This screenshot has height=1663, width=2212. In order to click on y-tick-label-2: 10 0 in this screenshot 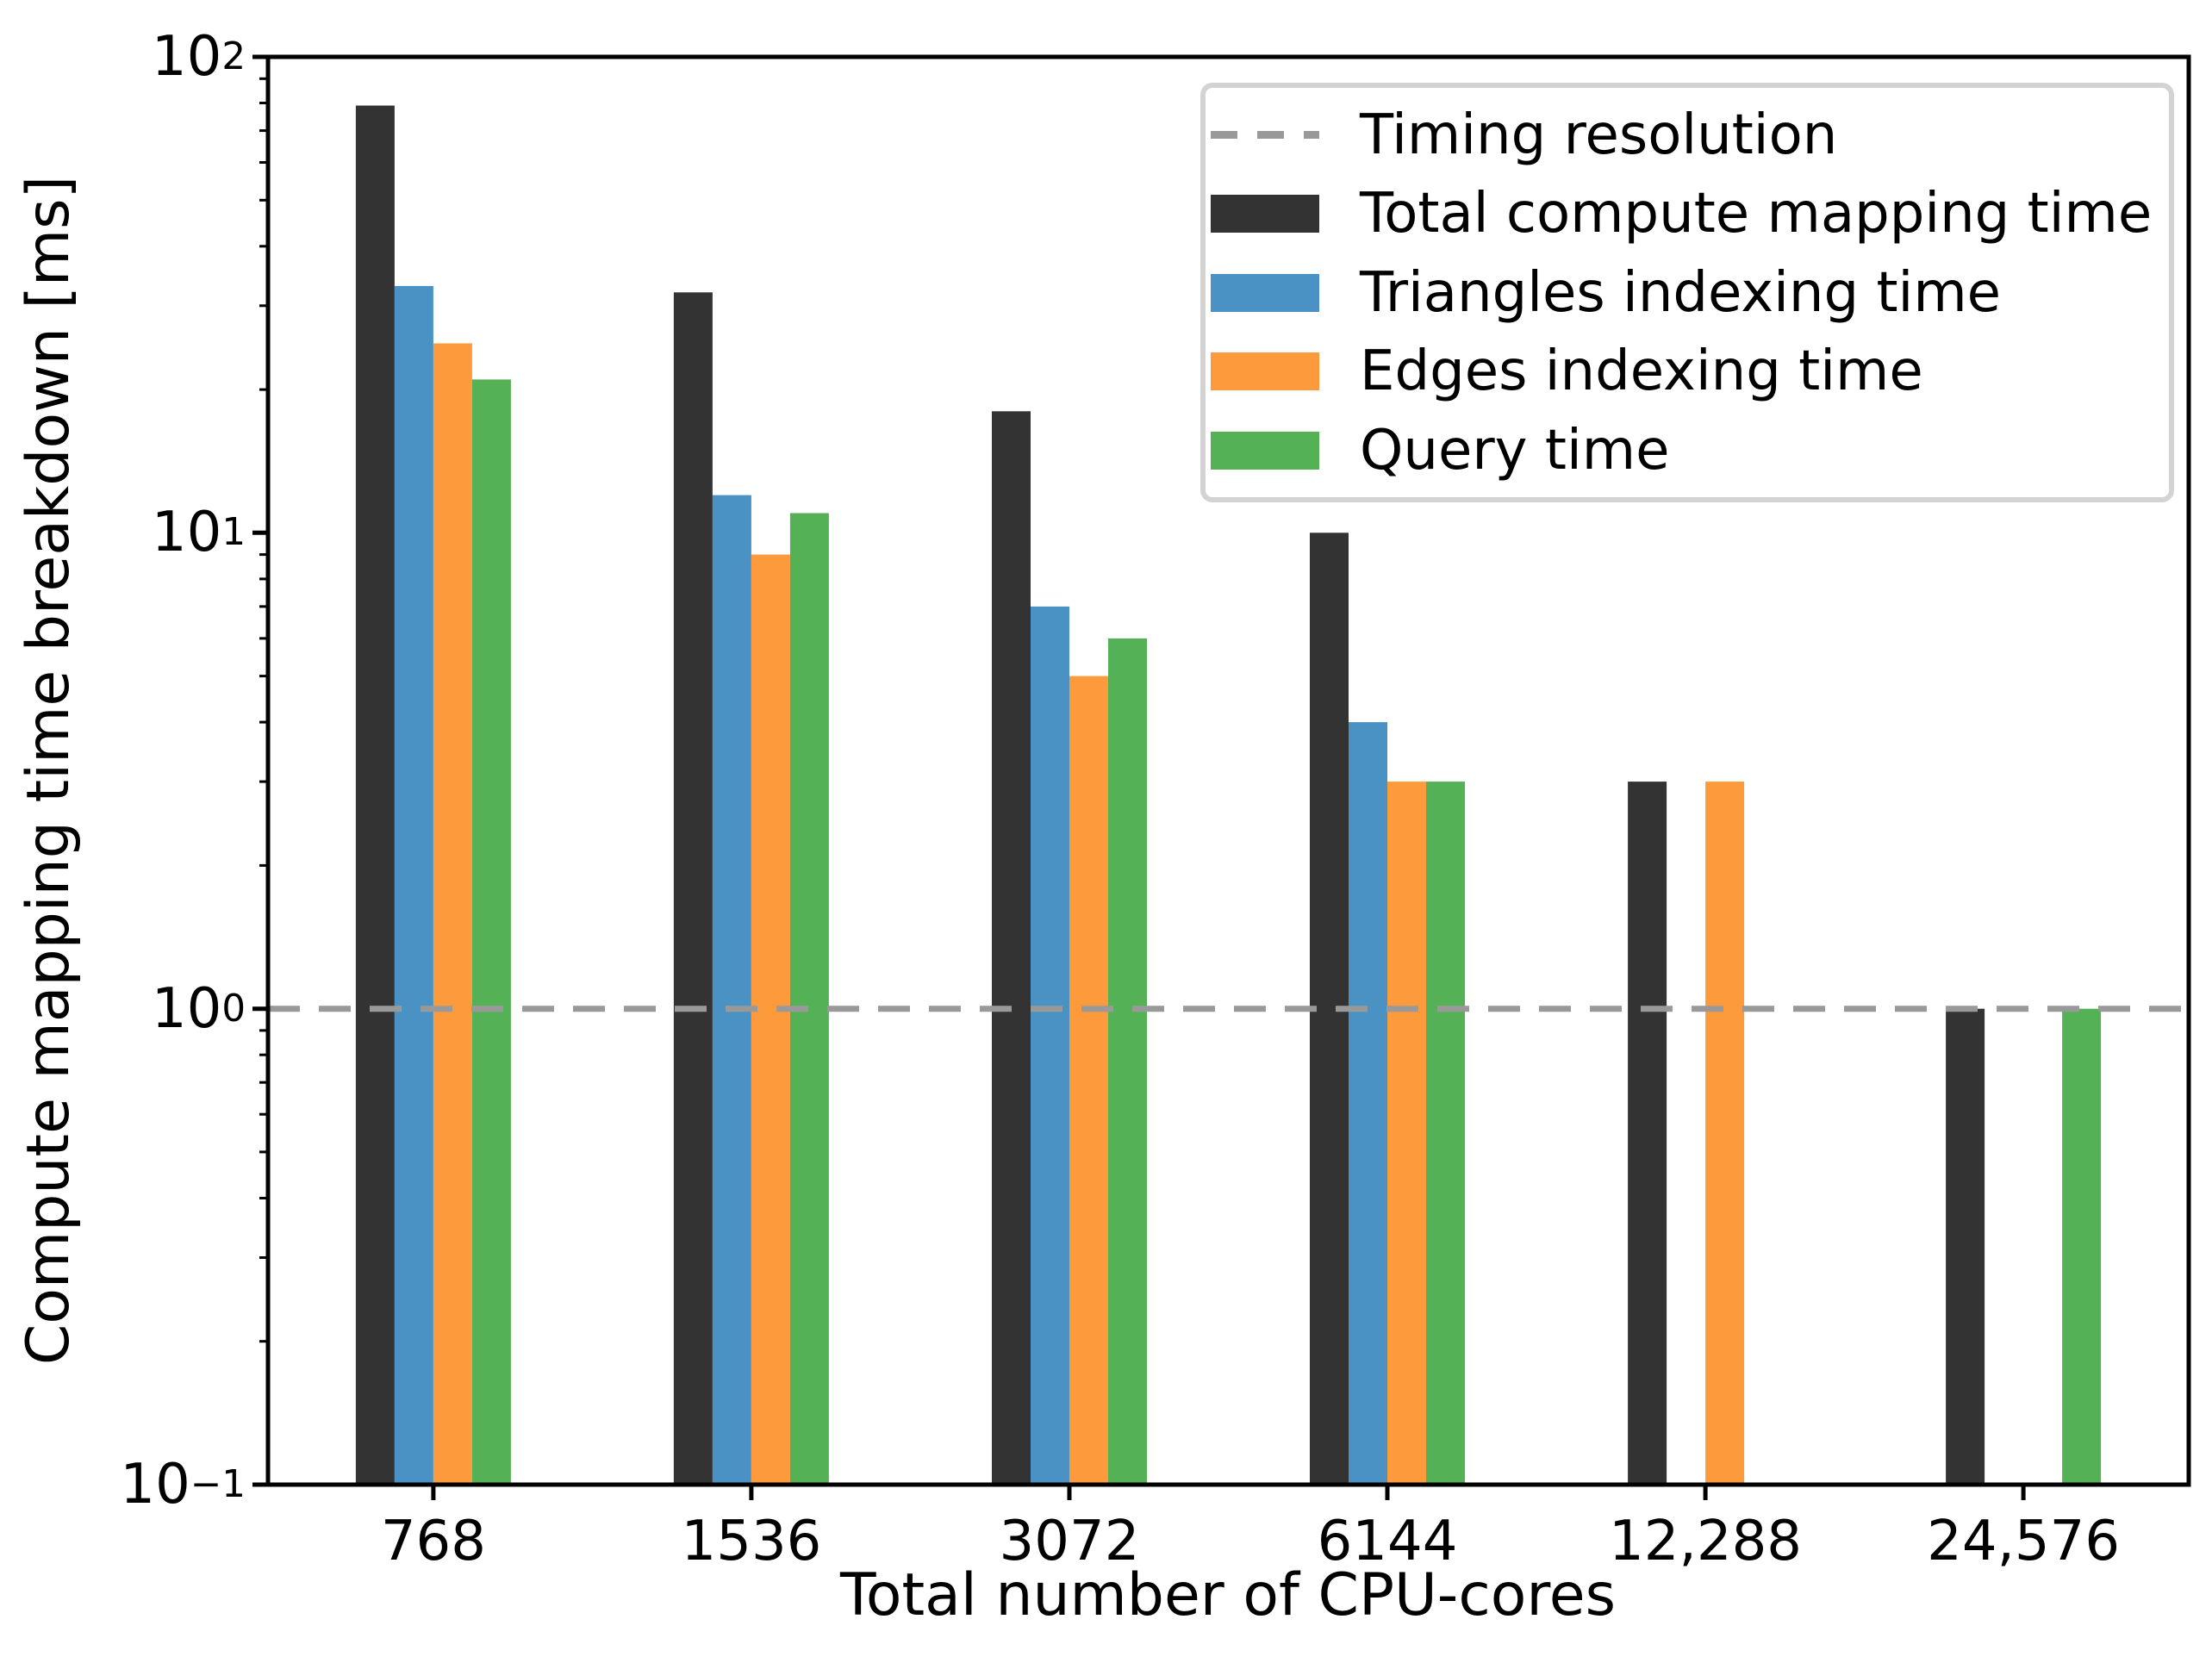, I will do `click(198, 1009)`.